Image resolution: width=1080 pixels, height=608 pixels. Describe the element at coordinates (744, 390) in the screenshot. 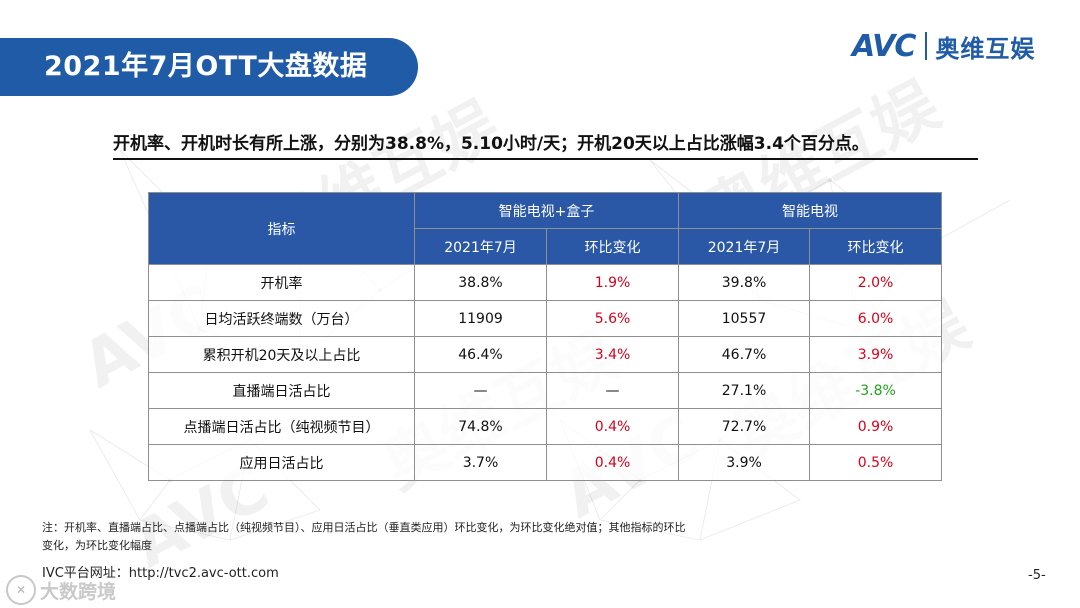

I see `cell-value: 27.1%` at that location.